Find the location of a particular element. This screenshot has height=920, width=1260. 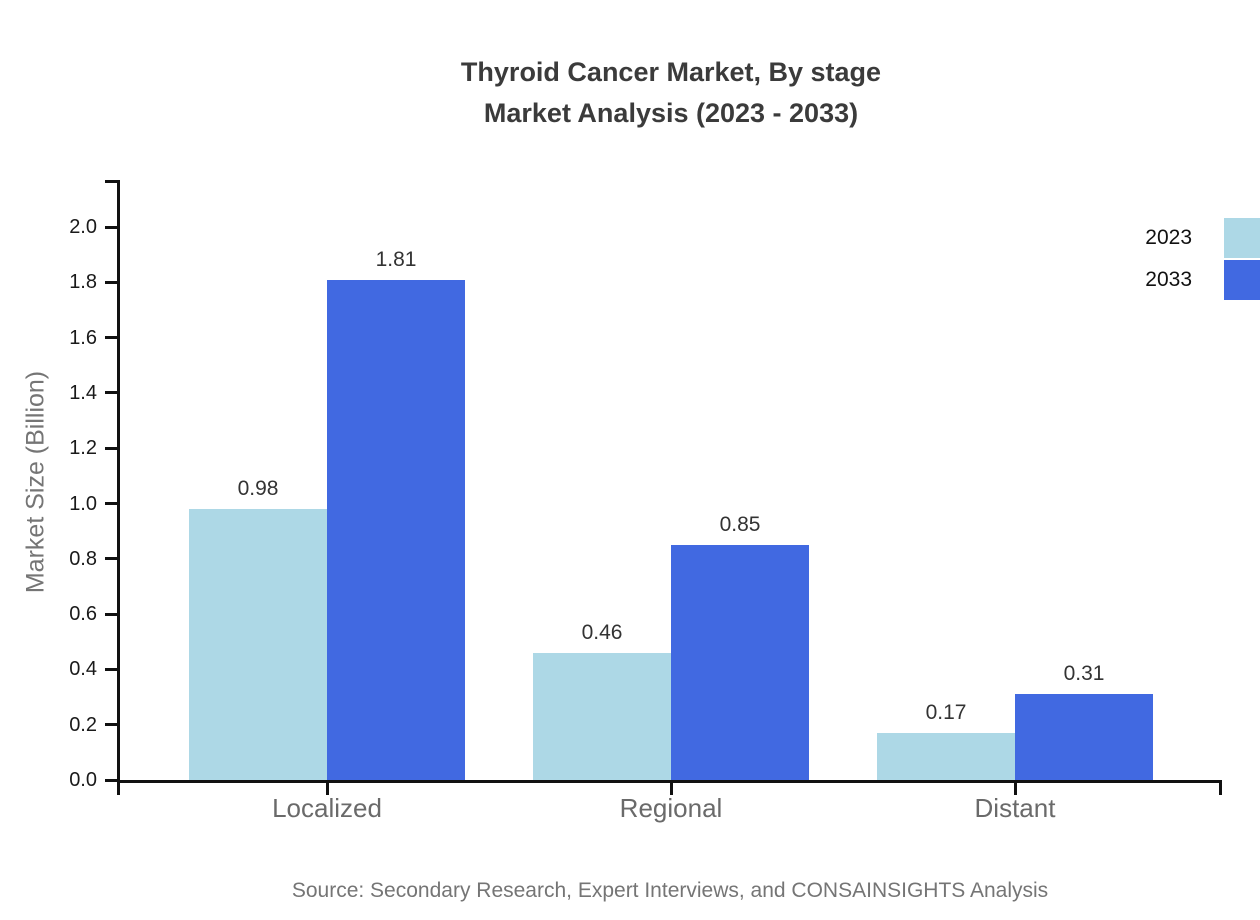

legend-item-2023: 2023 is located at coordinates (1202, 238).